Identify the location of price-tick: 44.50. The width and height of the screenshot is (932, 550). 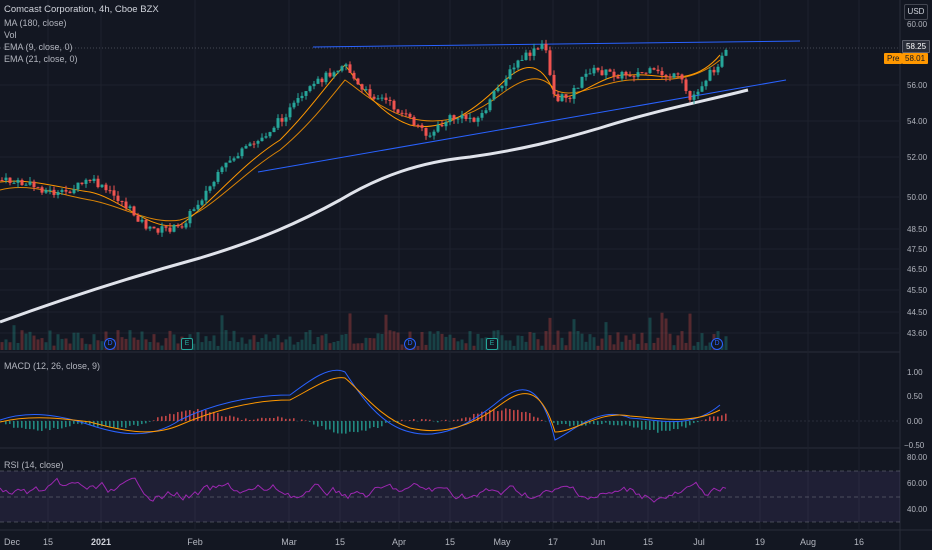
(917, 312).